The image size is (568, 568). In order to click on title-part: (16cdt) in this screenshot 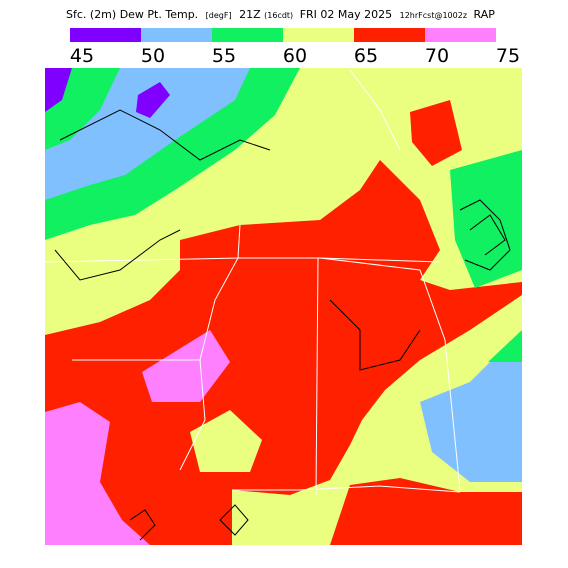, I will do `click(278, 15)`.